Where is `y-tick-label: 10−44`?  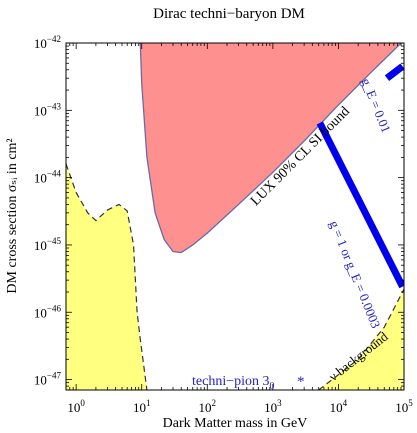 y-tick-label: 10−44 is located at coordinates (48, 177).